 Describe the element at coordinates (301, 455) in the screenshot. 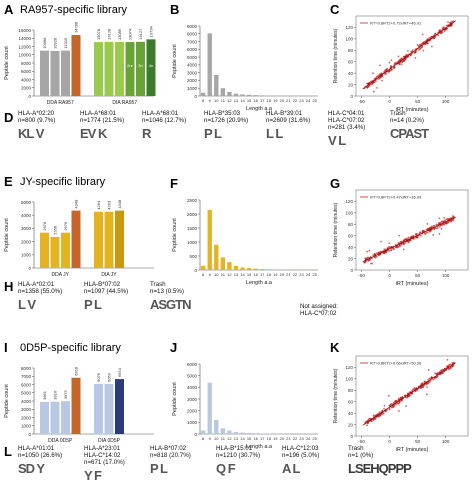

I see `allele-count: n=196 (5.0%)` at that location.